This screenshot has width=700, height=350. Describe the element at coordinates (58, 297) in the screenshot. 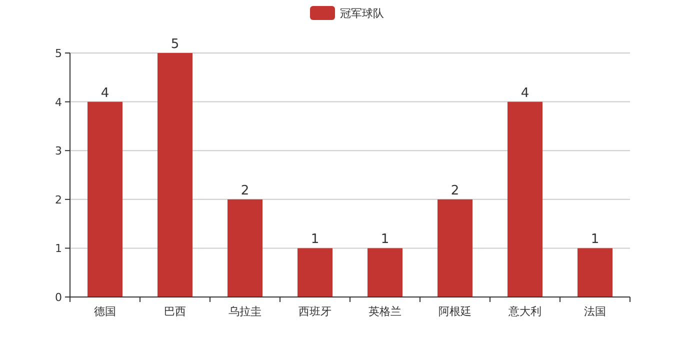

I see `y-tick-label: 0` at that location.